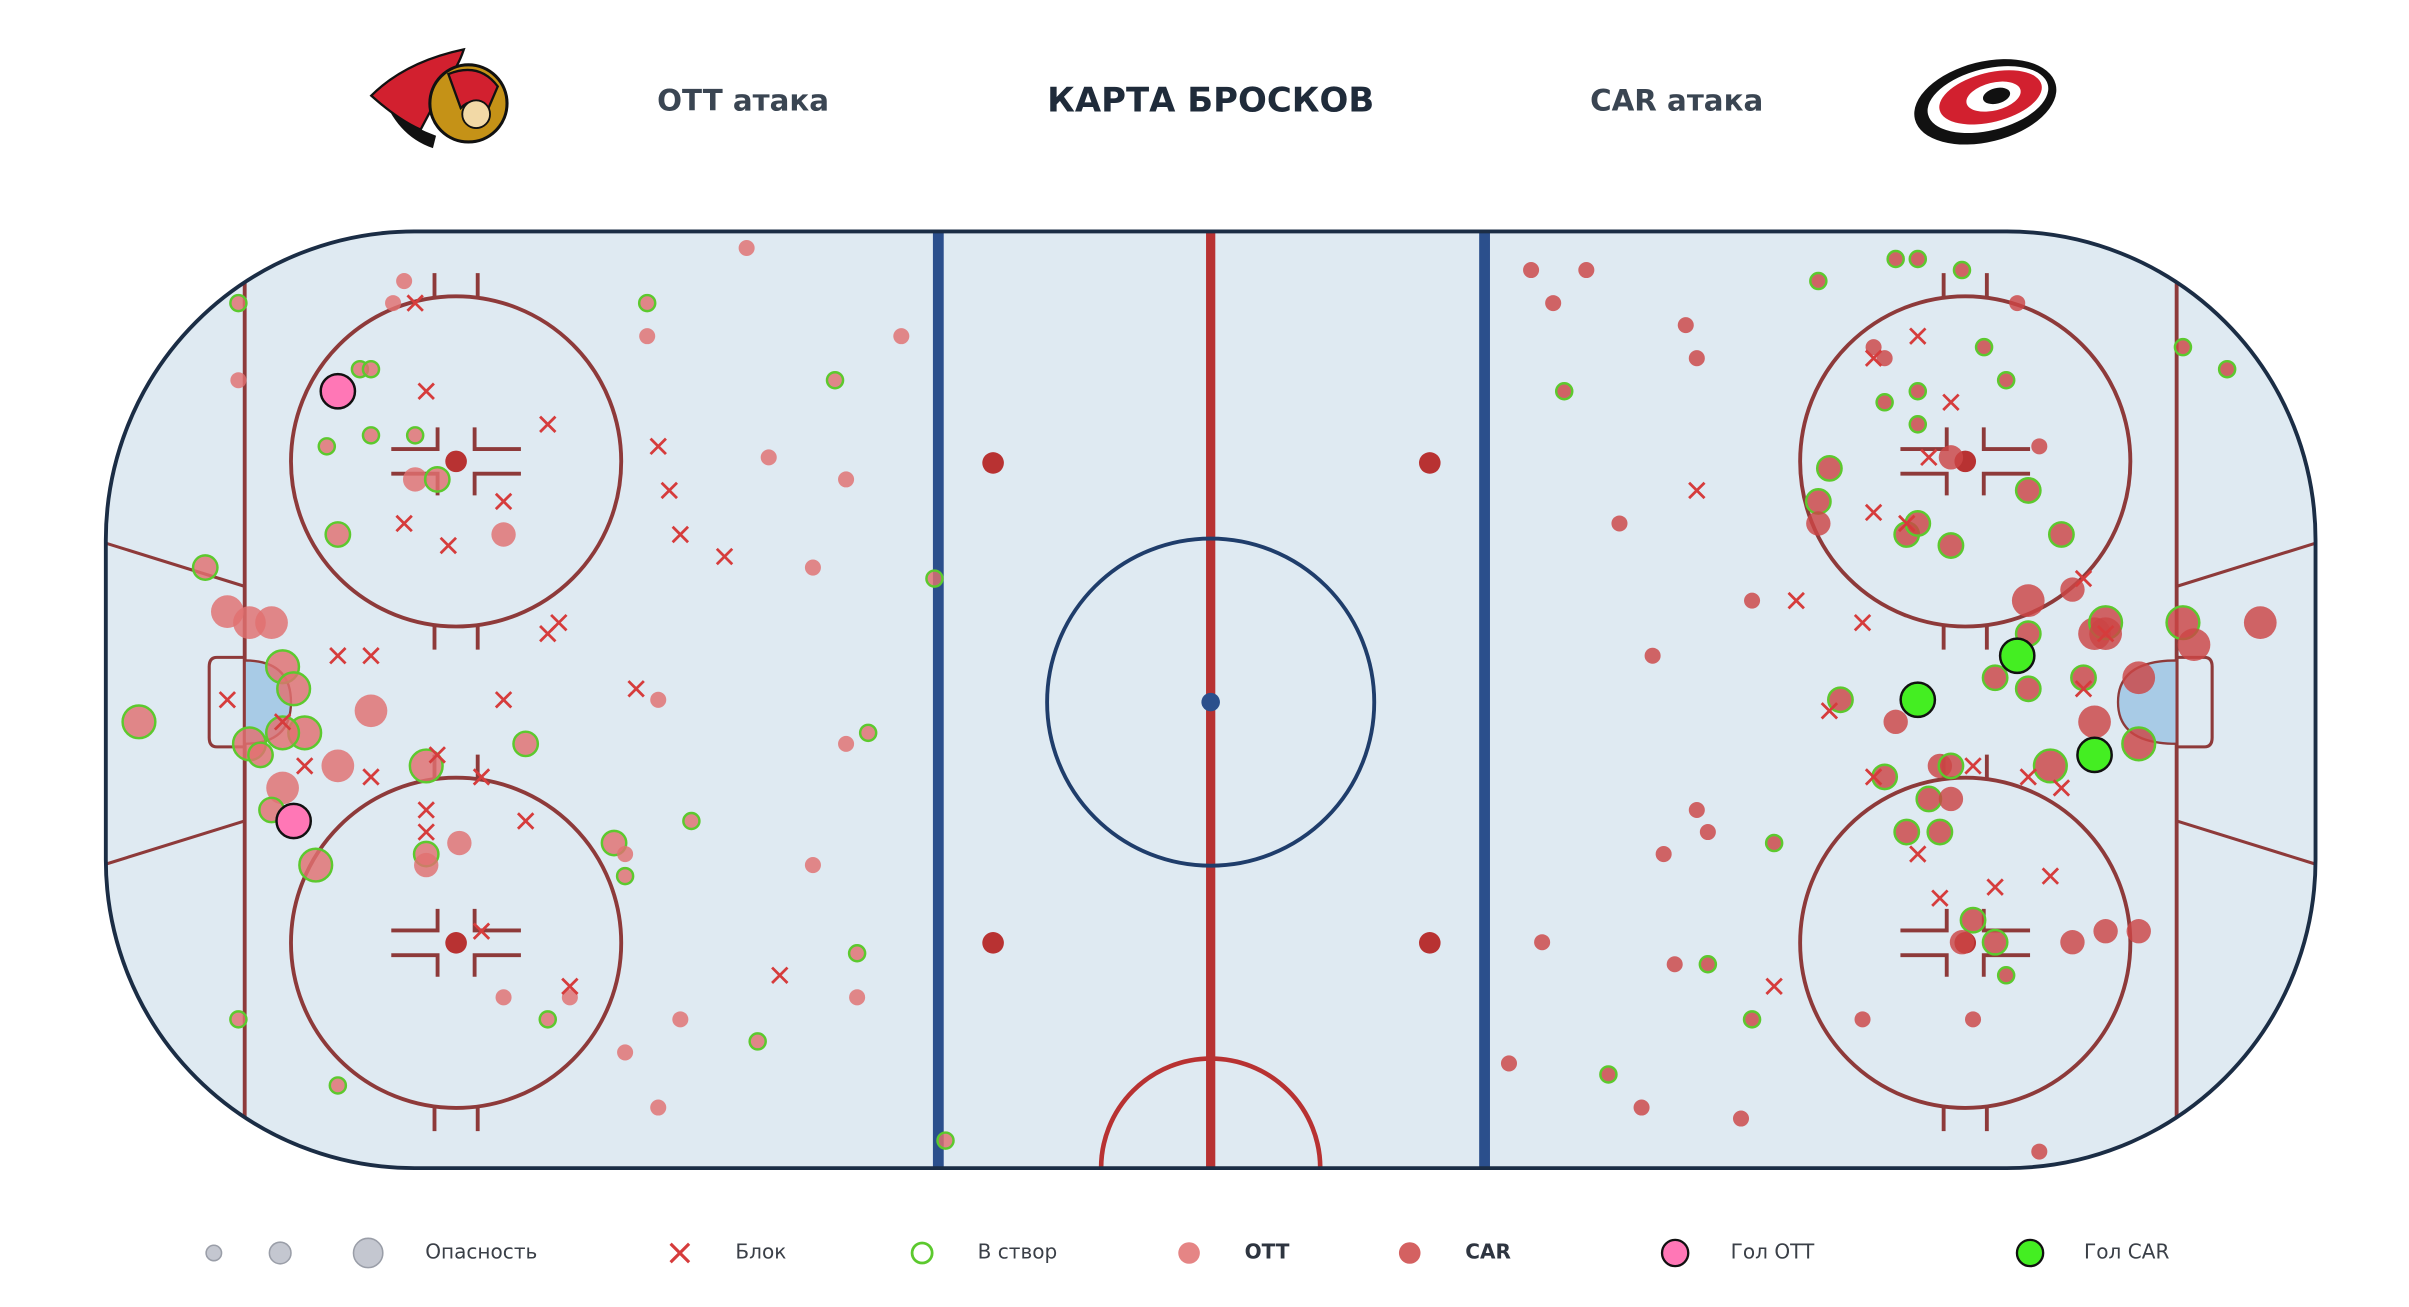  Describe the element at coordinates (481, 1251) in the screenshot. I see `legend-label: Опасность` at that location.